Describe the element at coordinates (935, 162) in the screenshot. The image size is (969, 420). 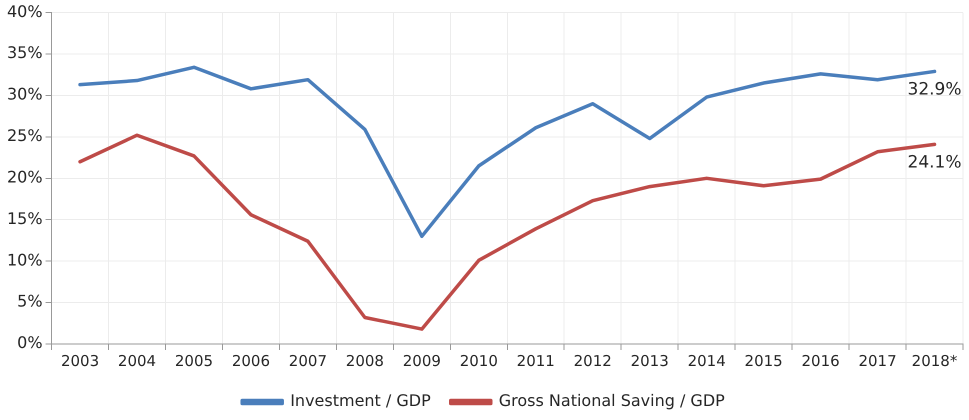
I see `data-label: 24.1%` at that location.